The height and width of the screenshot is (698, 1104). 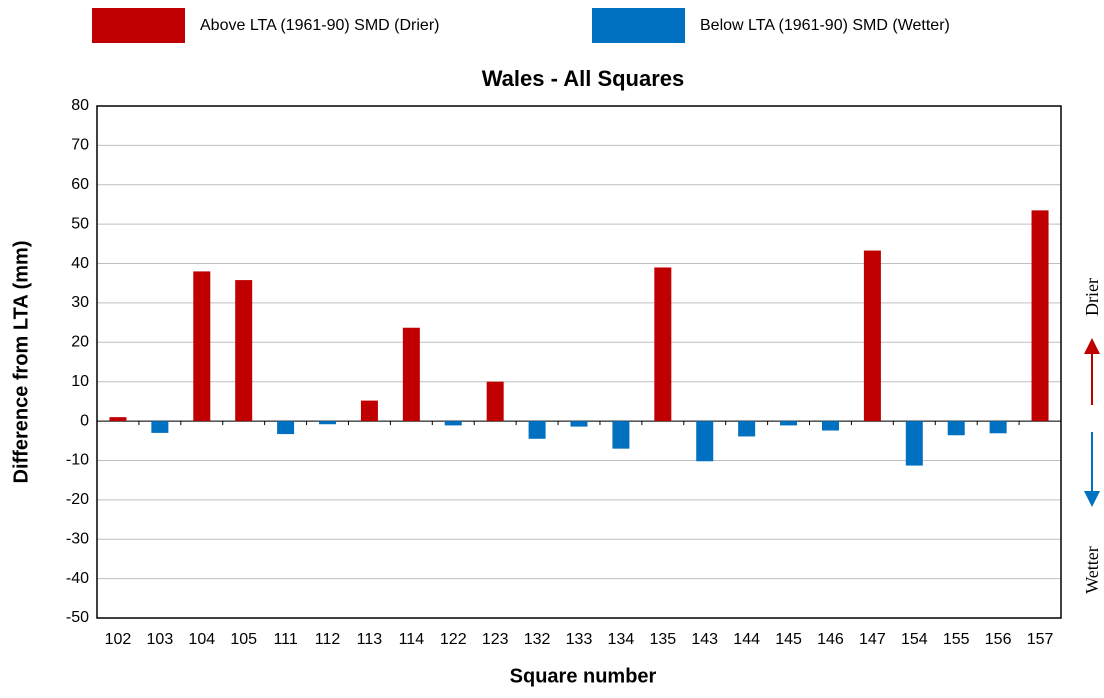 What do you see at coordinates (160, 639) in the screenshot?
I see `x-tick-label: 103` at bounding box center [160, 639].